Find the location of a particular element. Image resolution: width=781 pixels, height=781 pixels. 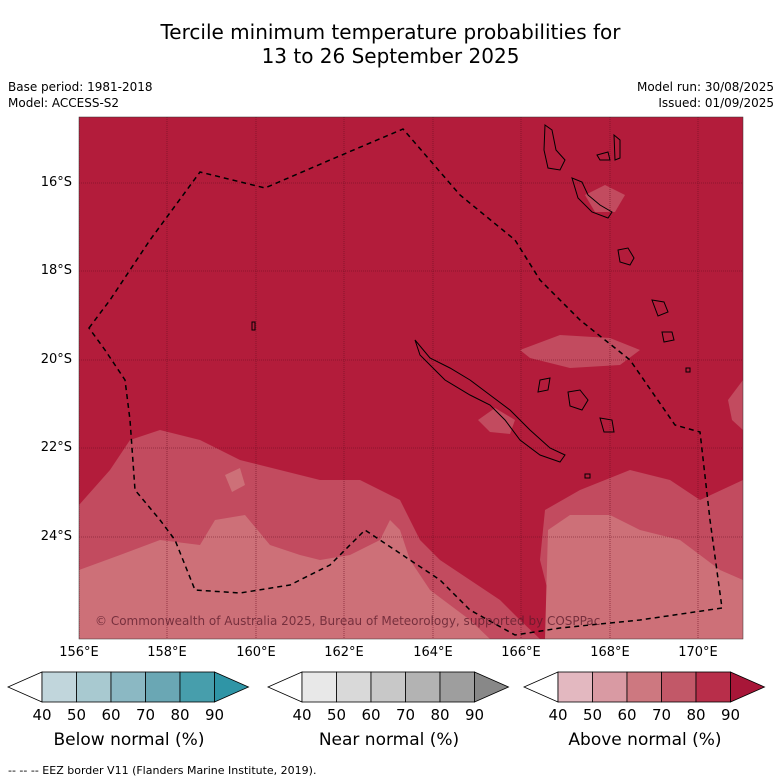

legend-below-normal-bar is located at coordinates (128, 687).